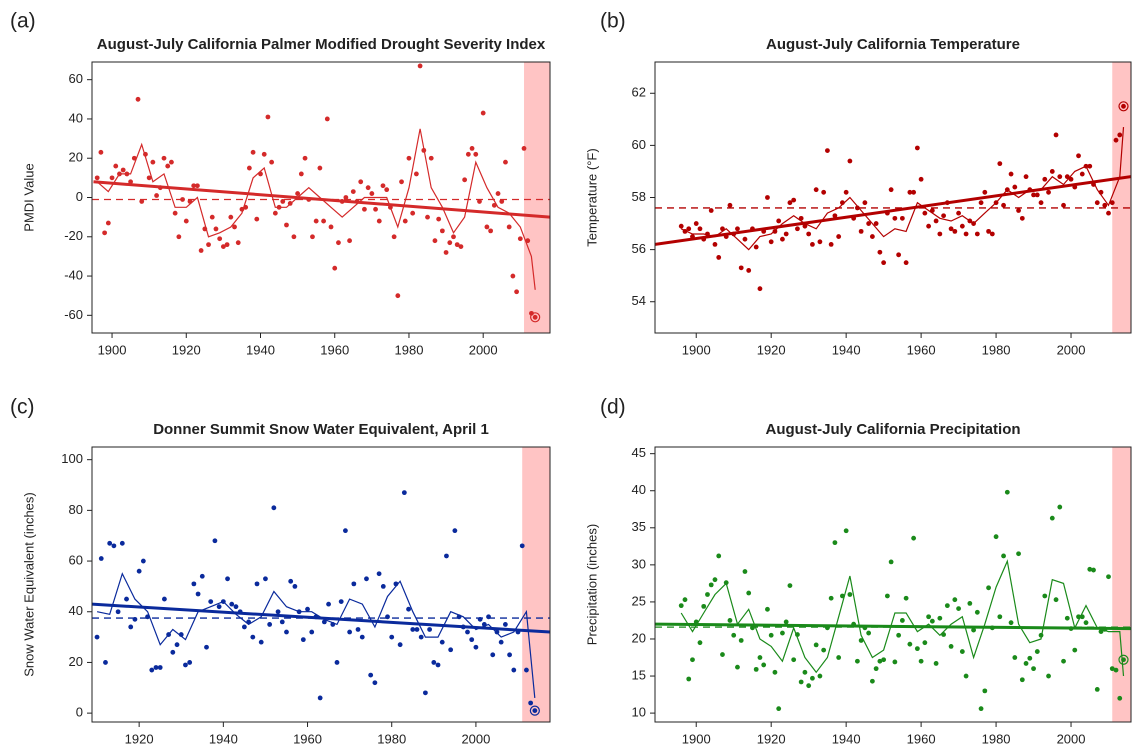 This screenshot has width=1132, height=755. I want to click on x-tick-label: 1920, so click(771, 349).